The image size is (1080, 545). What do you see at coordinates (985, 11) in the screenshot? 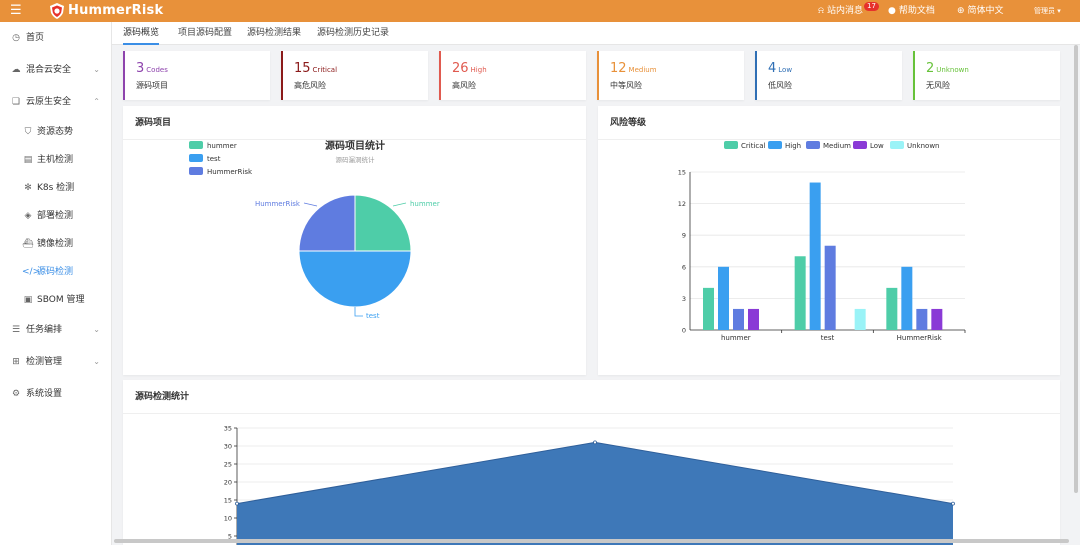
I see `language-label: 简体中文` at bounding box center [985, 11].